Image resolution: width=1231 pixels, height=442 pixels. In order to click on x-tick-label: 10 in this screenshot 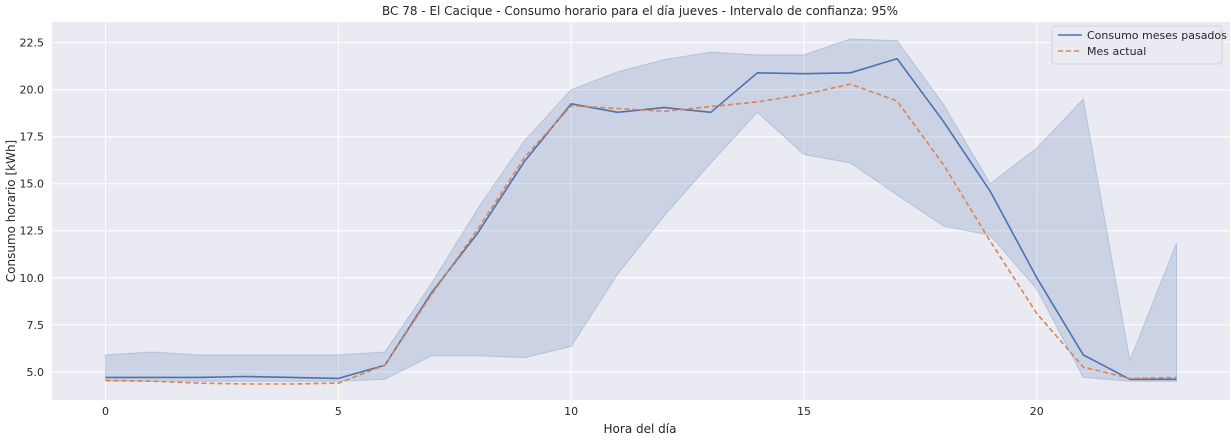, I will do `click(571, 411)`.